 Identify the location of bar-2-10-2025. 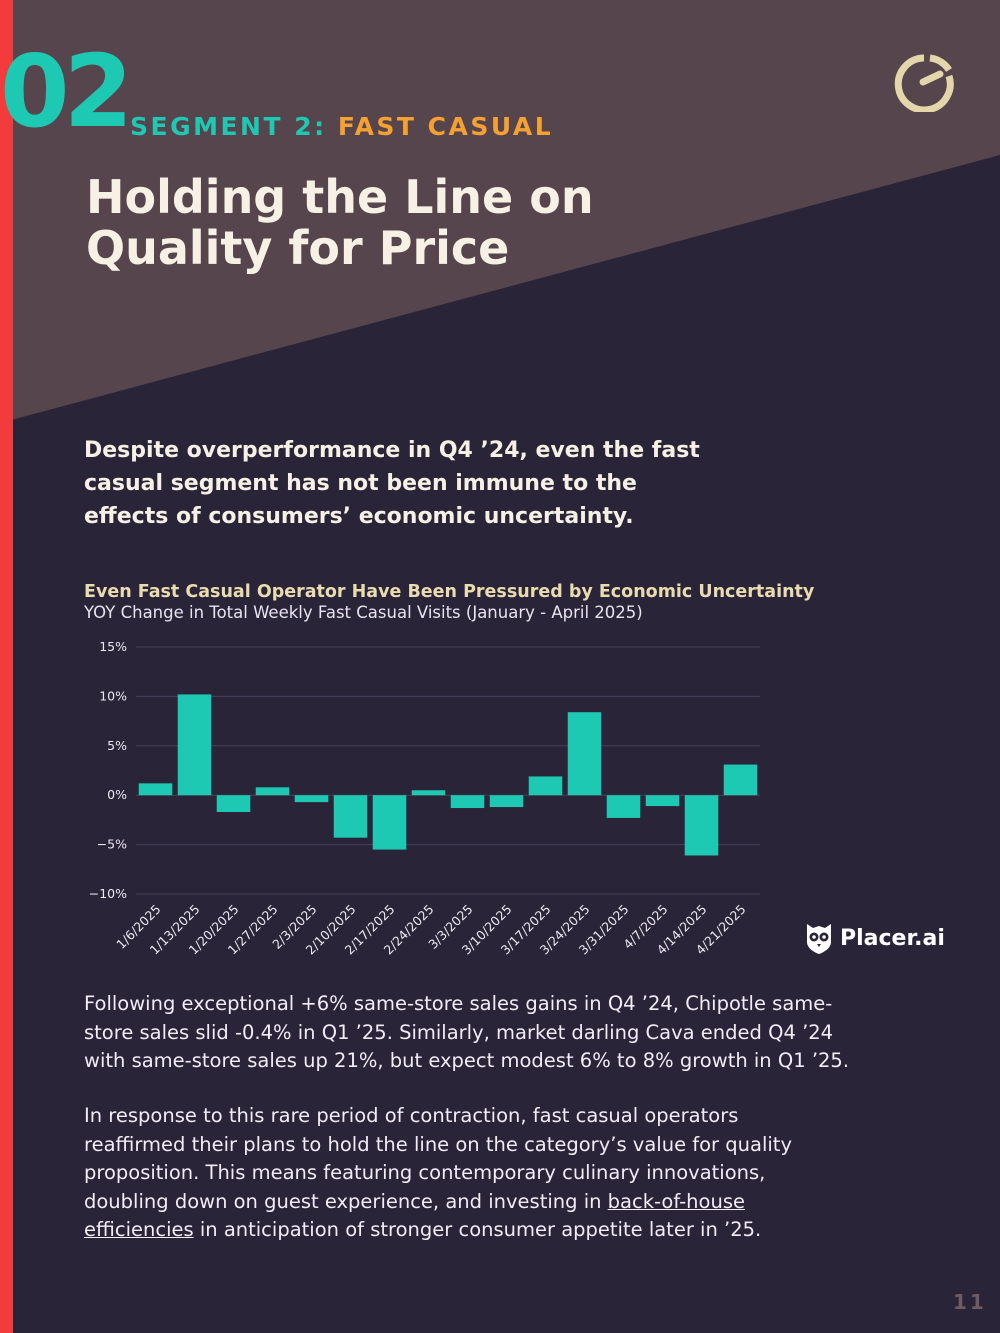
(350, 816).